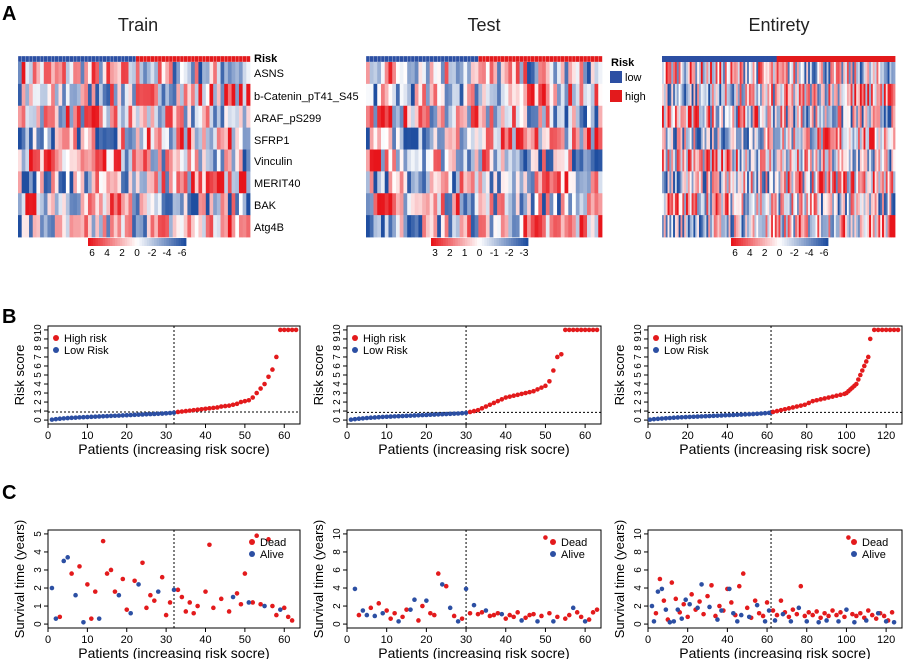  I want to click on y-tick-label: 1, so click(638, 411).